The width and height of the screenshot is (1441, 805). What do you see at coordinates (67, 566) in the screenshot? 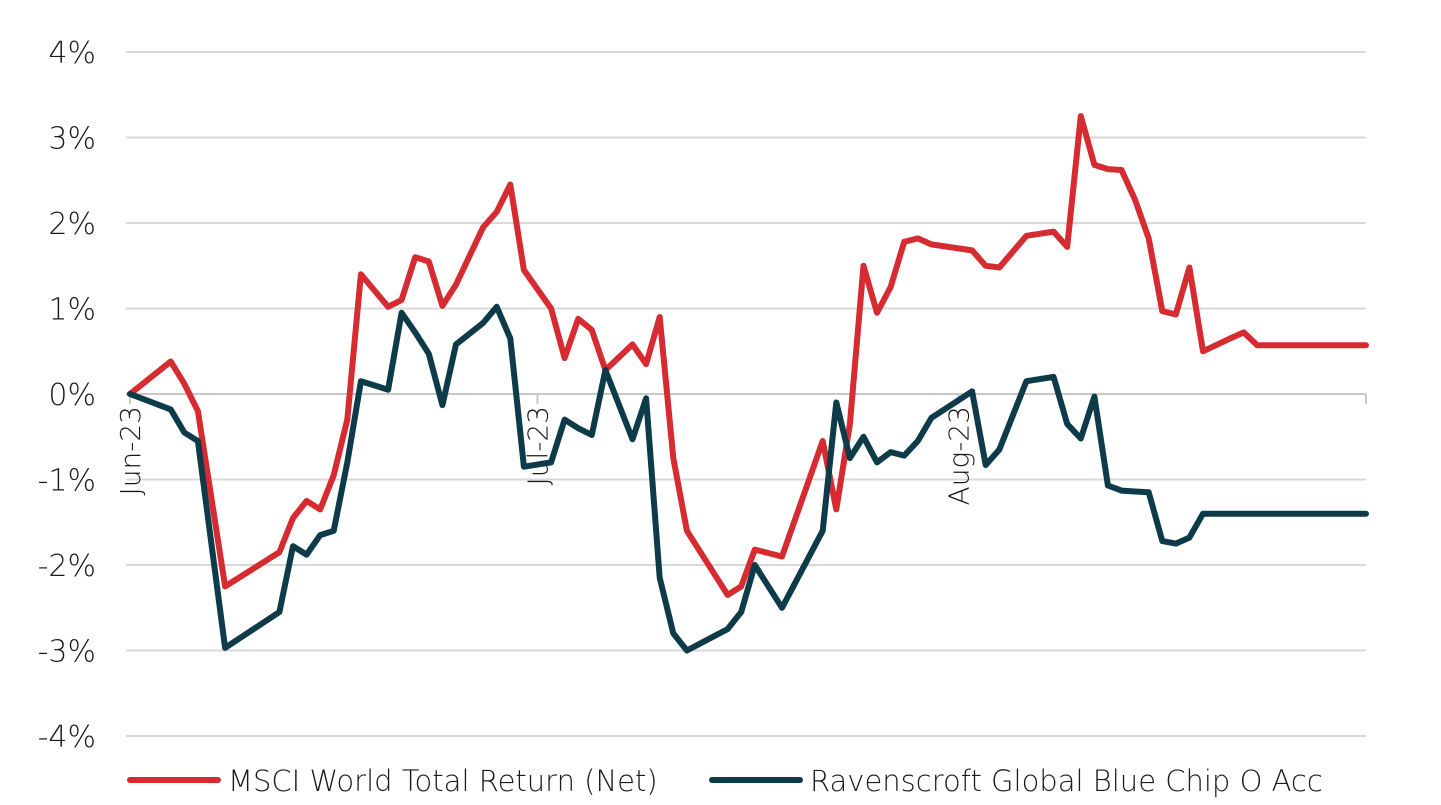
I see `y-tick-label: -2%` at bounding box center [67, 566].